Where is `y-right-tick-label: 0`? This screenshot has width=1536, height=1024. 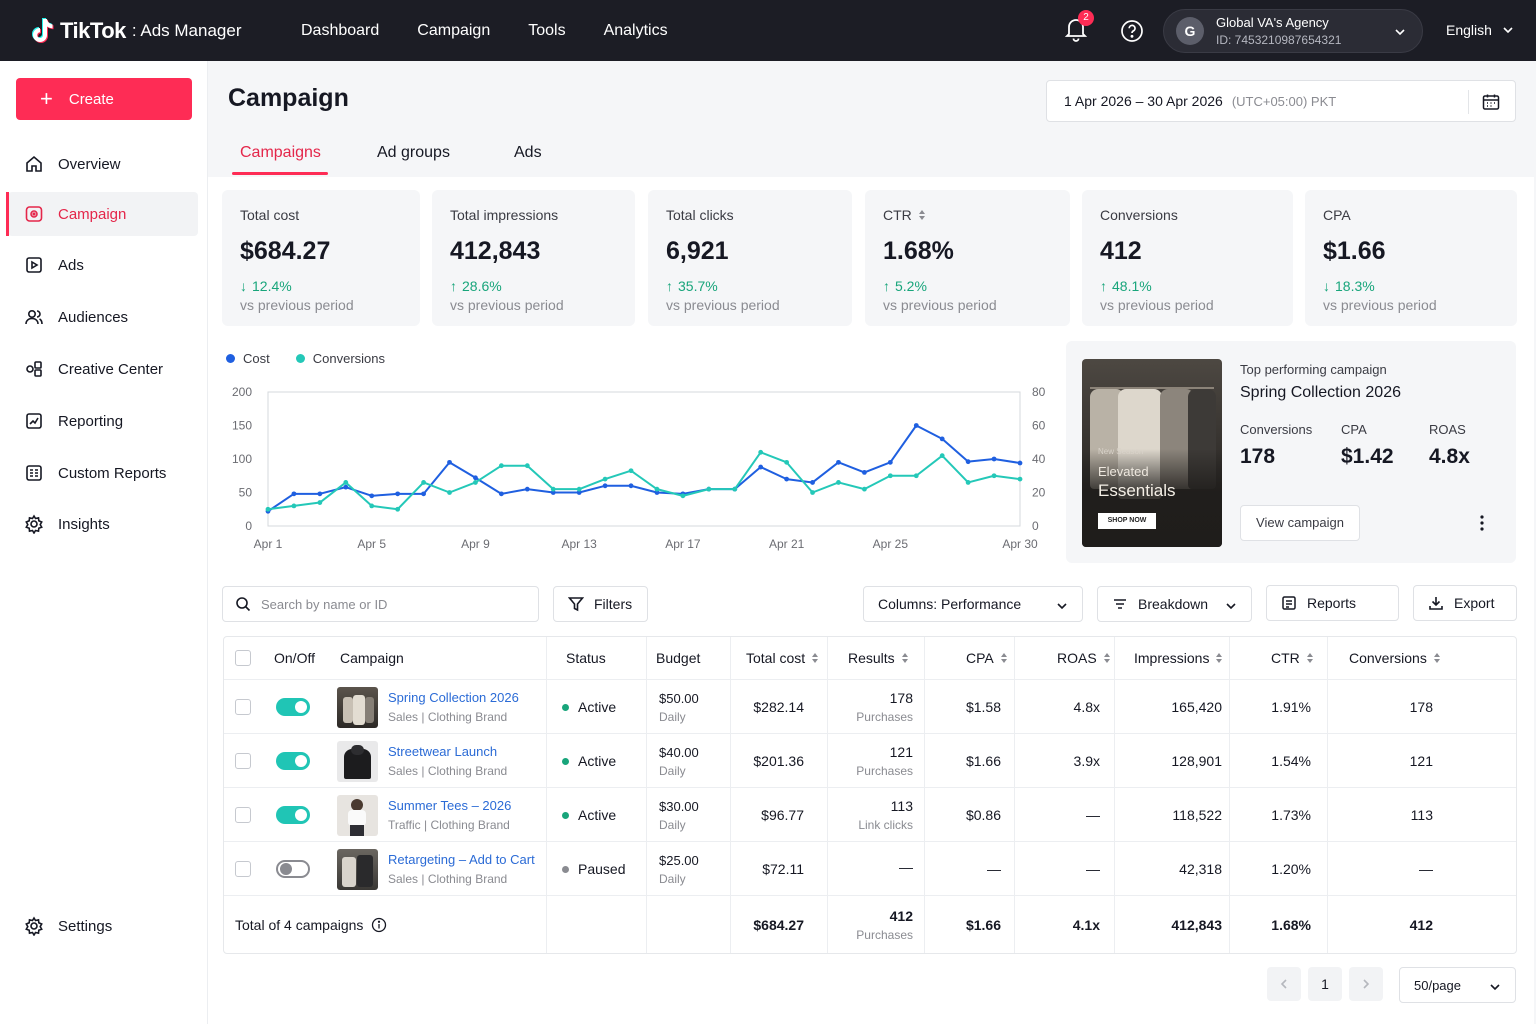 y-right-tick-label: 0 is located at coordinates (1035, 526).